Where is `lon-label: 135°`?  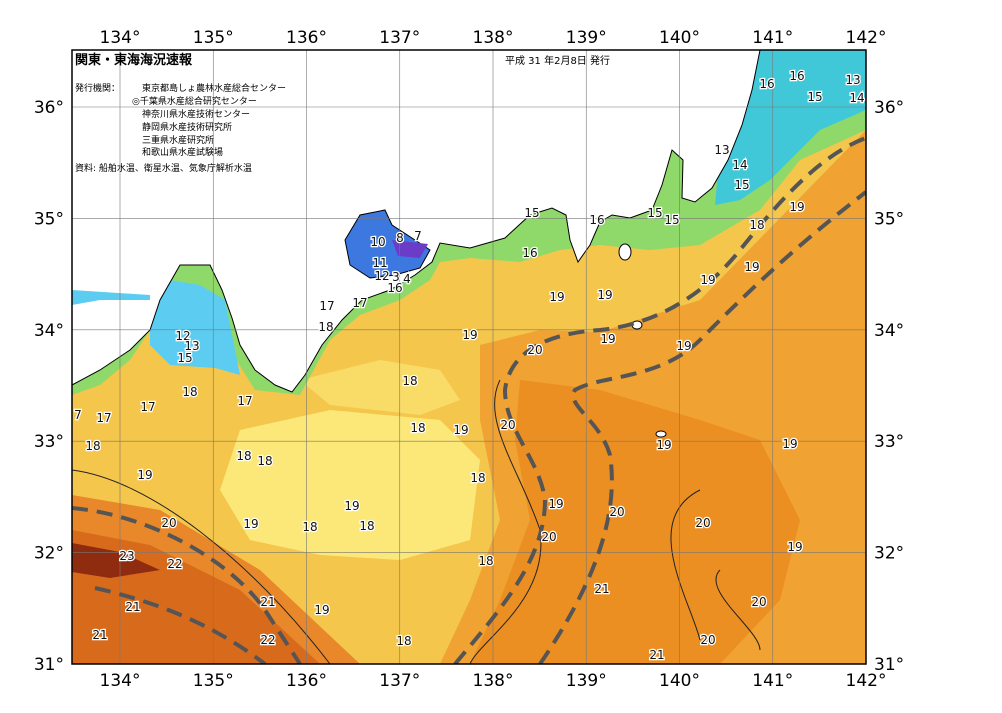 lon-label: 135° is located at coordinates (213, 681).